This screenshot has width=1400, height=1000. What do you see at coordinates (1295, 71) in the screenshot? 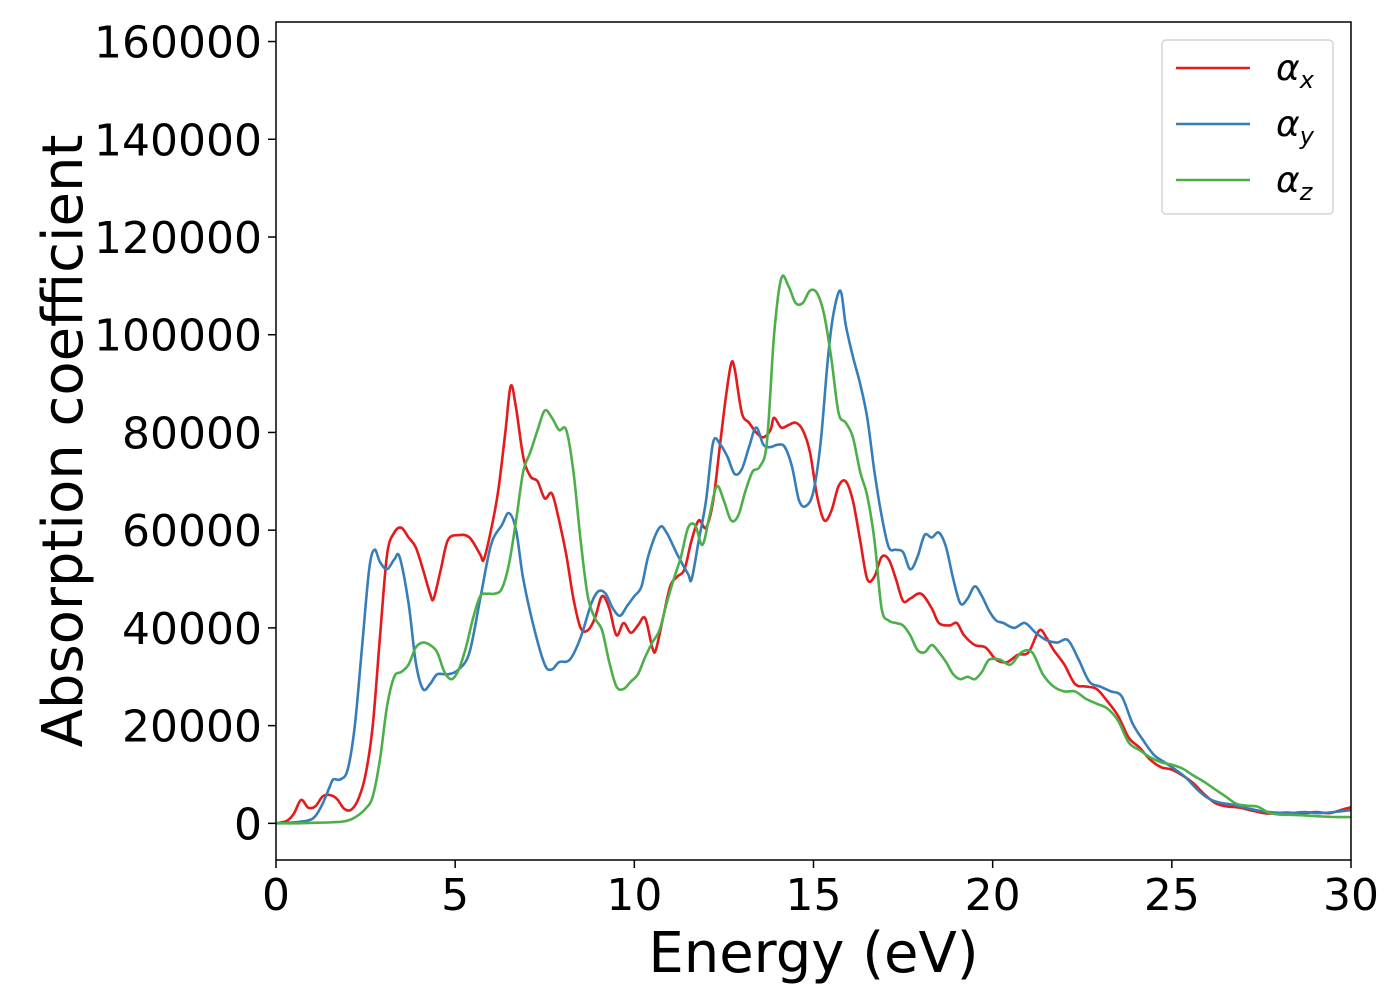
I see `legend-label: αx` at bounding box center [1295, 71].